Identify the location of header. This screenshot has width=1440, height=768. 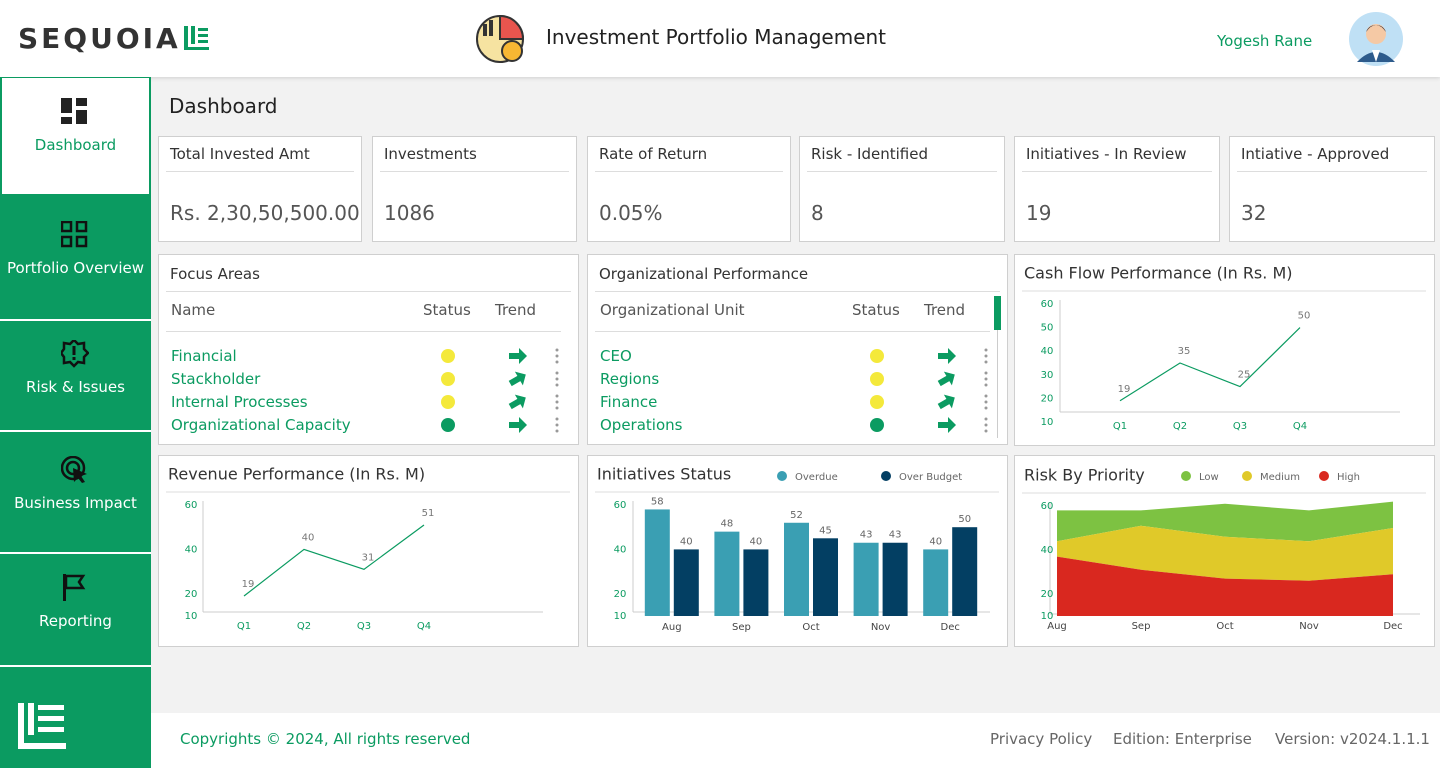
(720, 38).